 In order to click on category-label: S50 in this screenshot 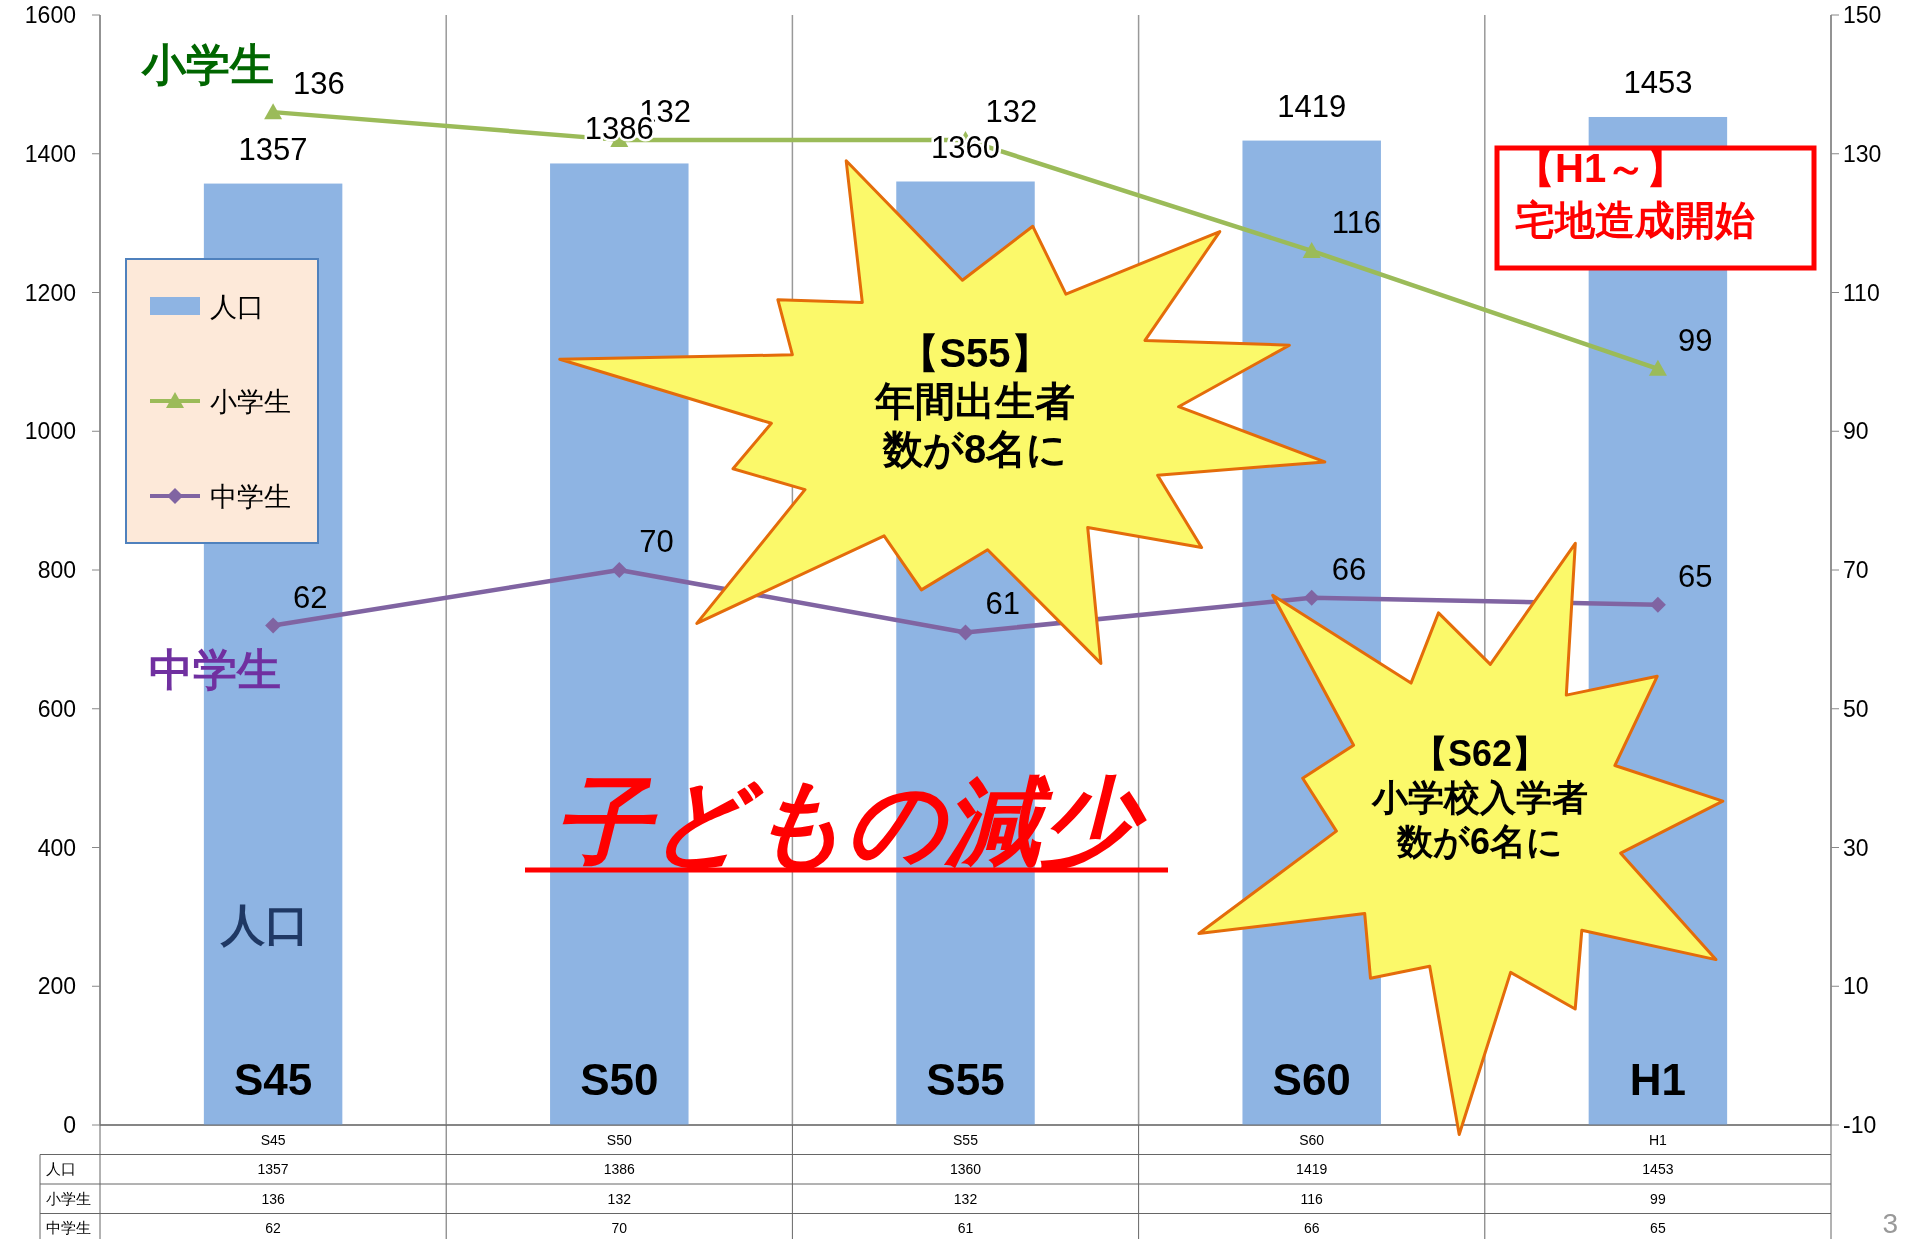, I will do `click(619, 1139)`.